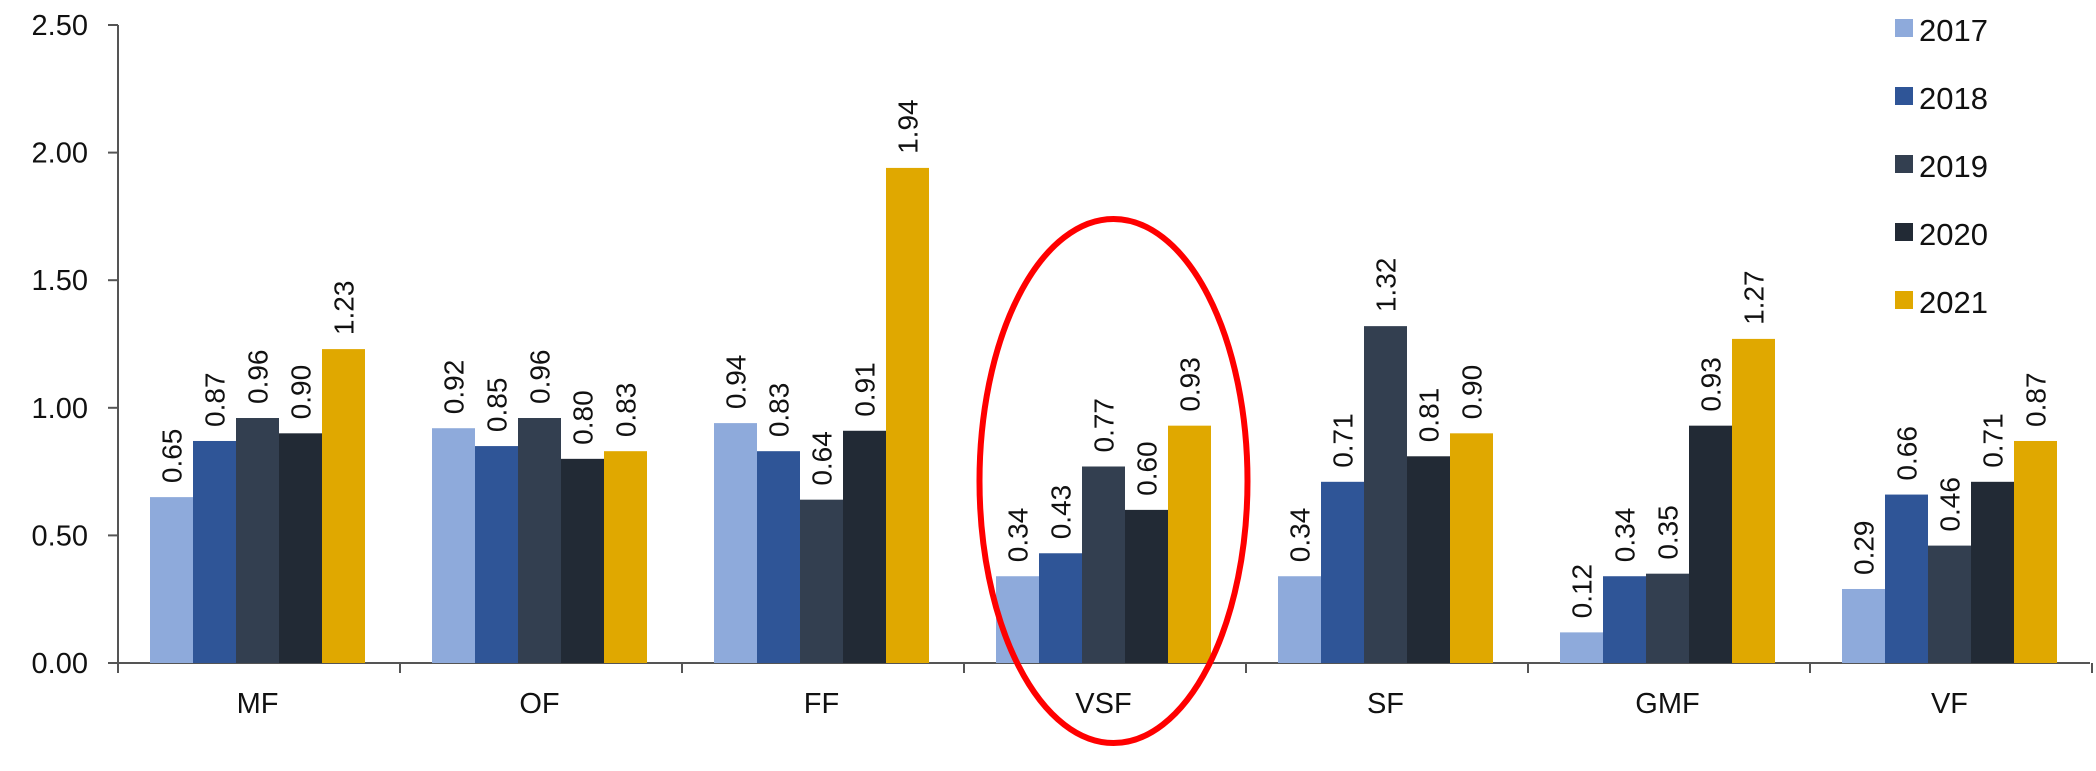 Image resolution: width=2096 pixels, height=771 pixels. What do you see at coordinates (1667, 618) in the screenshot?
I see `bar-gmf-2019` at bounding box center [1667, 618].